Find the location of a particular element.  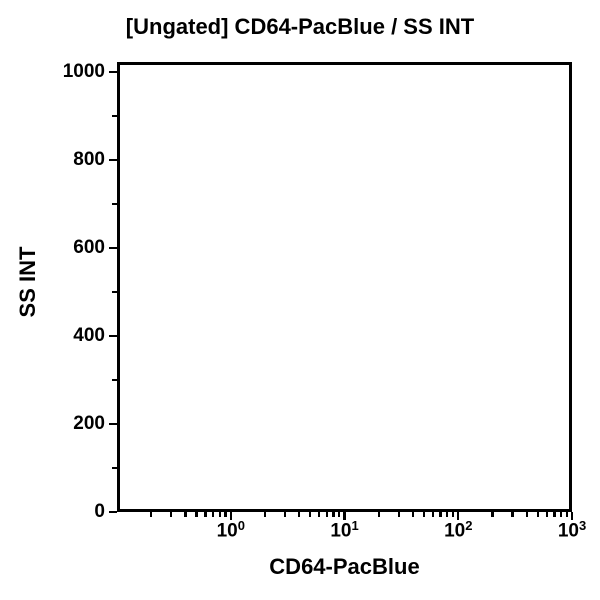

y-tick-label: 0 is located at coordinates (99, 511).